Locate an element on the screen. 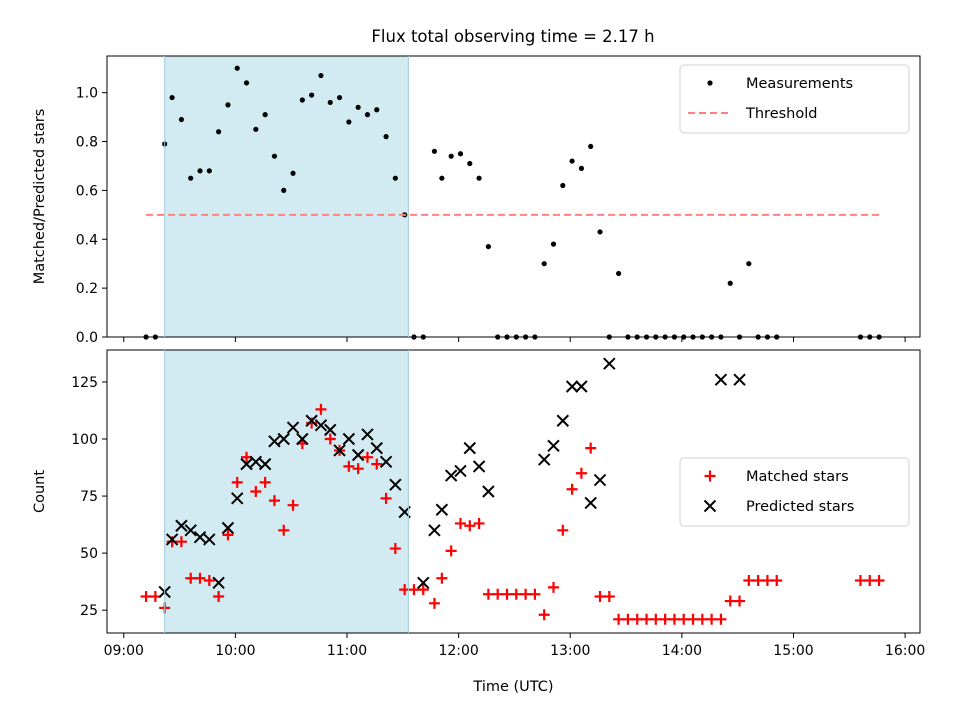 This screenshot has height=720, width=960. legend-measurement-swatch is located at coordinates (710, 83).